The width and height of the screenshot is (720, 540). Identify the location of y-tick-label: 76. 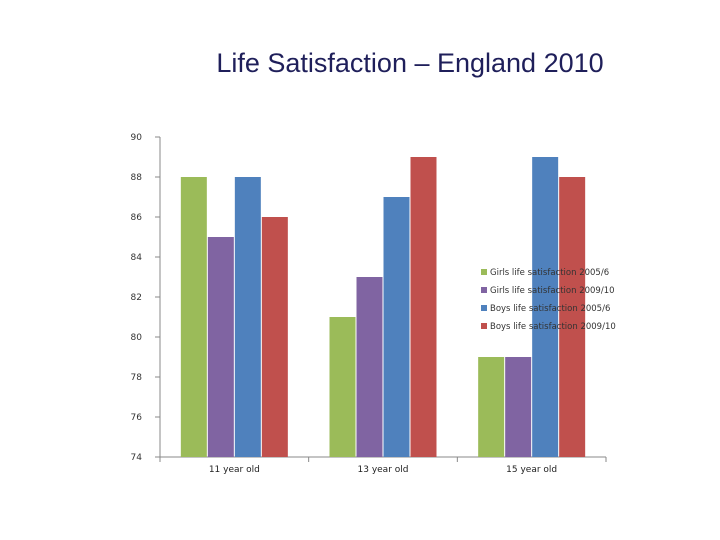
(137, 418).